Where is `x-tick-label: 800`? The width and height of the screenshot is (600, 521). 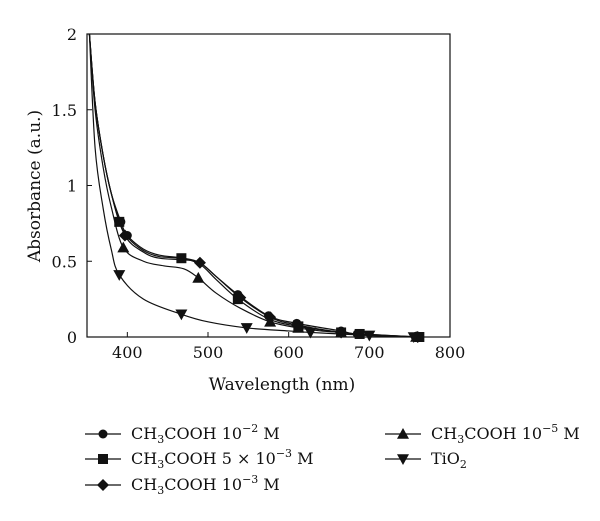 x-tick-label: 800 is located at coordinates (450, 352).